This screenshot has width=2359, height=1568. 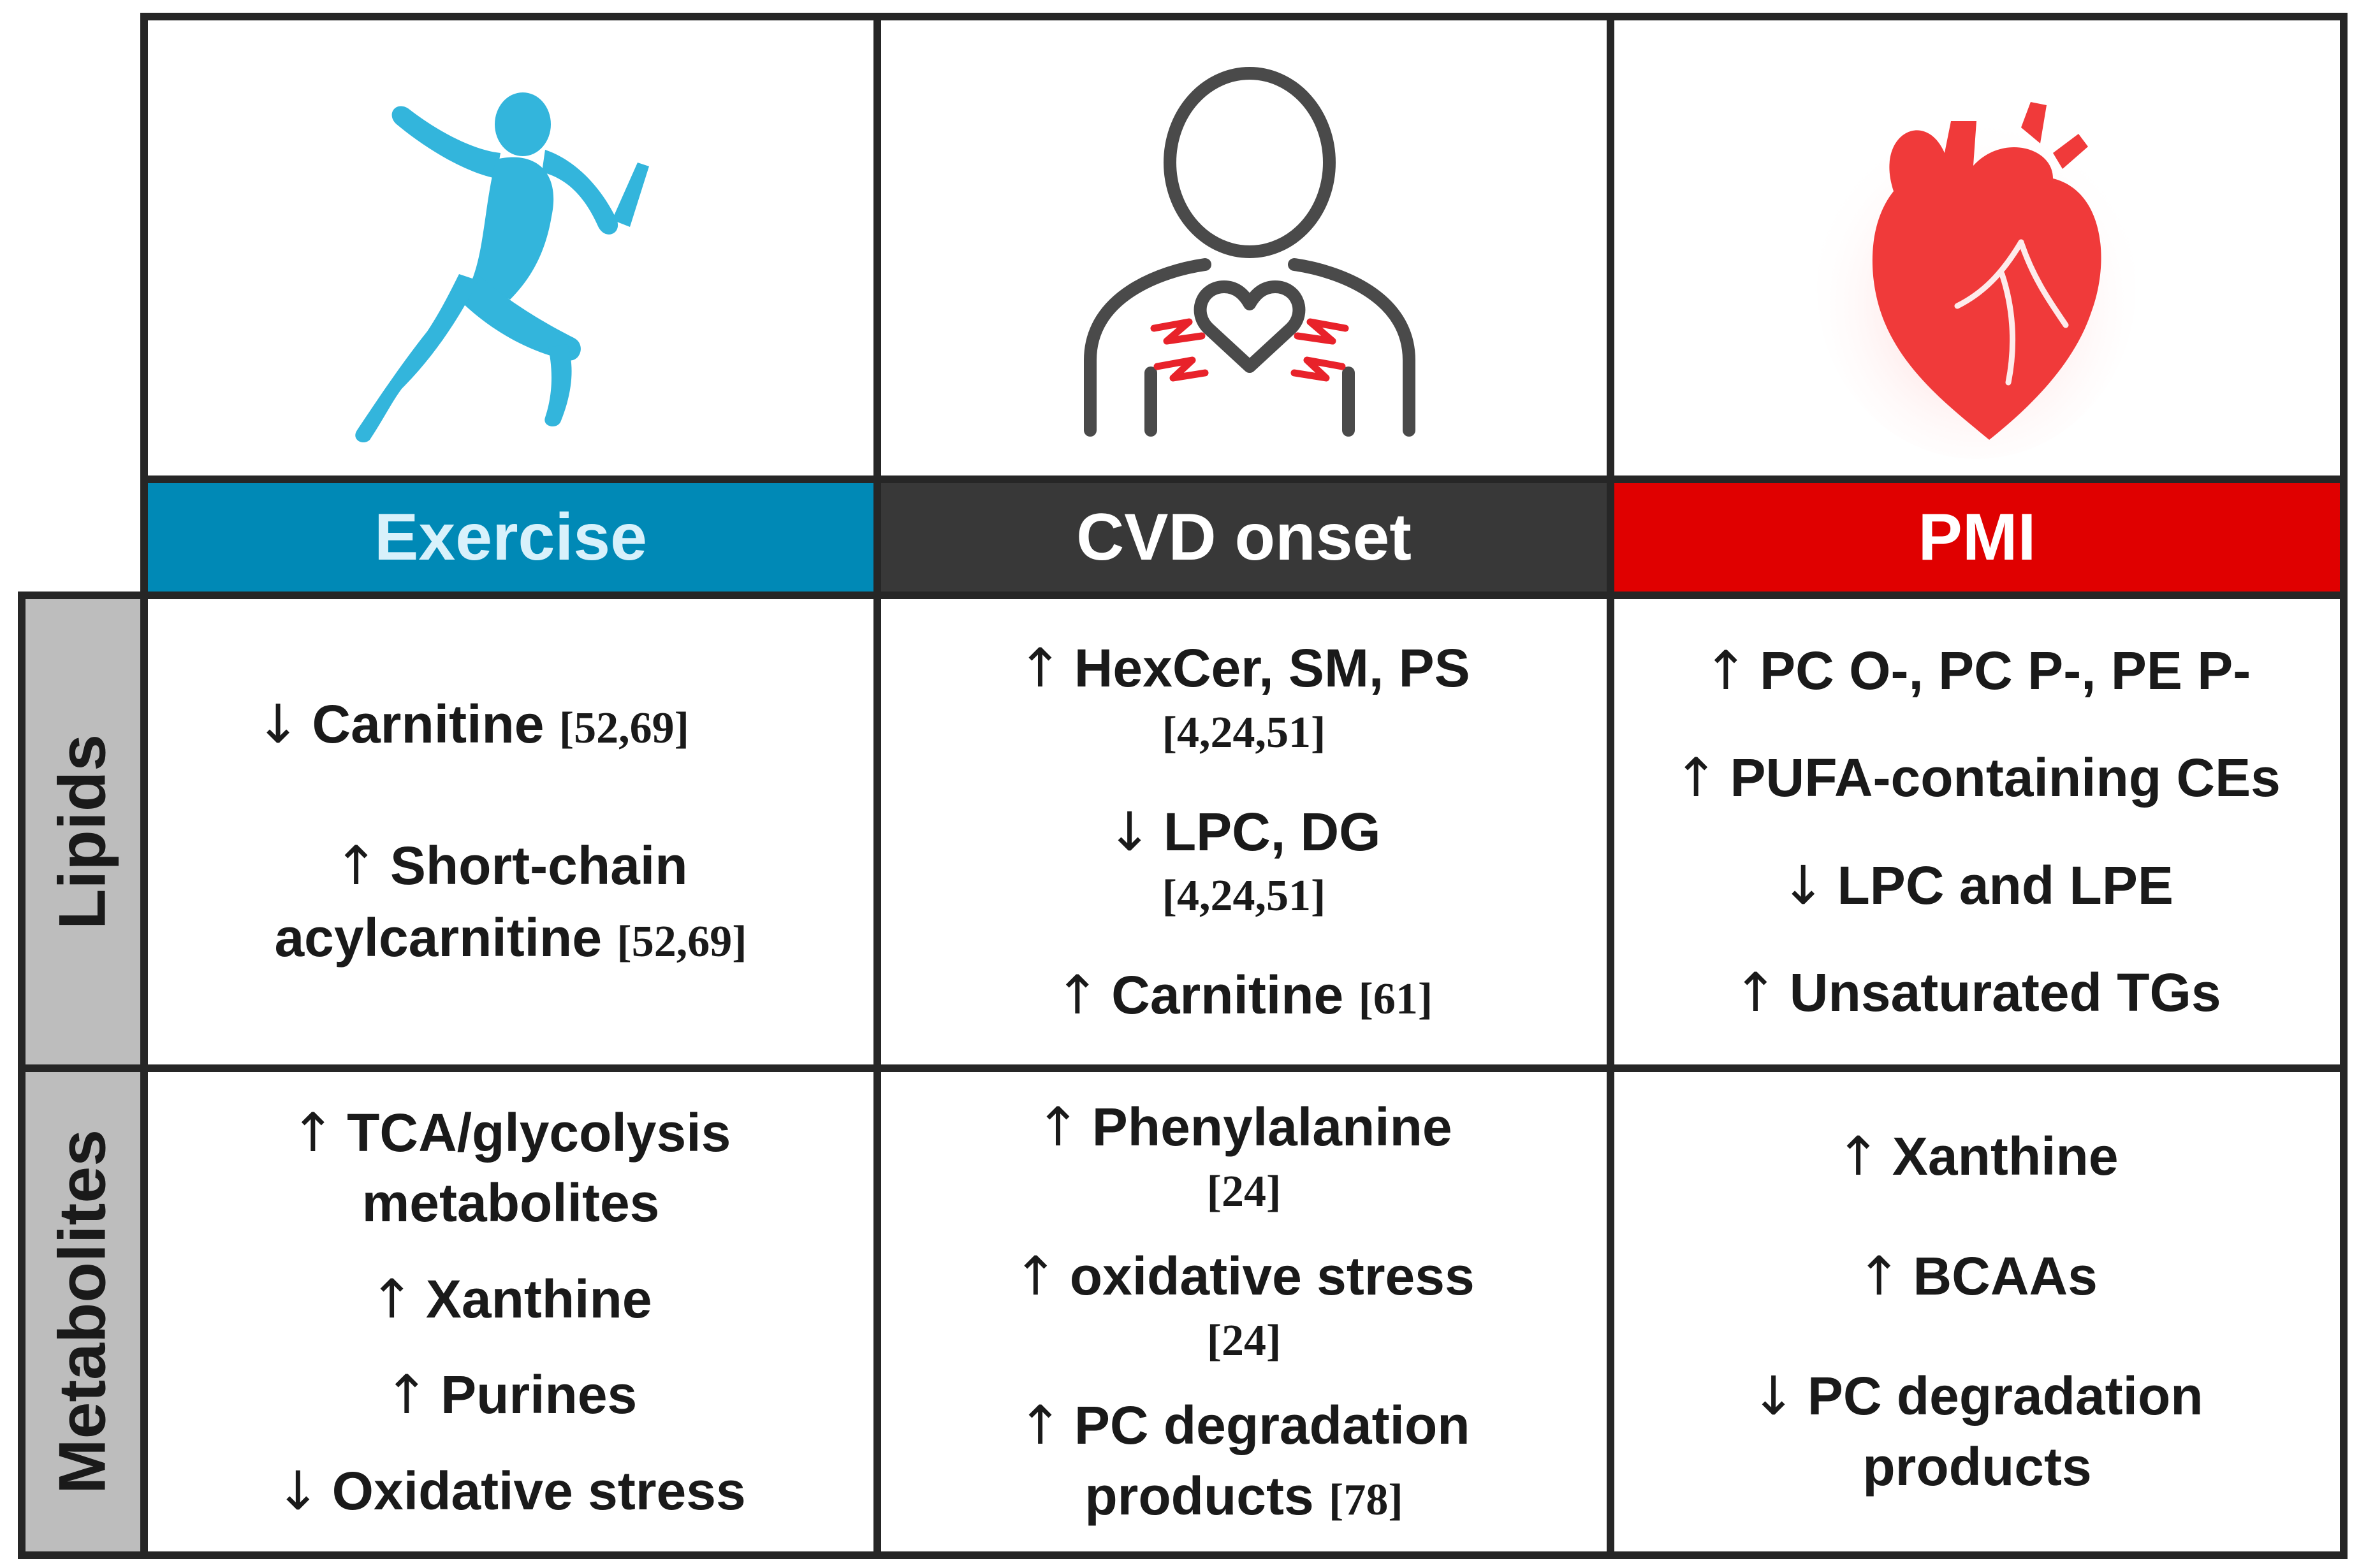 What do you see at coordinates (1272, 1127) in the screenshot?
I see `item-text: Phenylalanine` at bounding box center [1272, 1127].